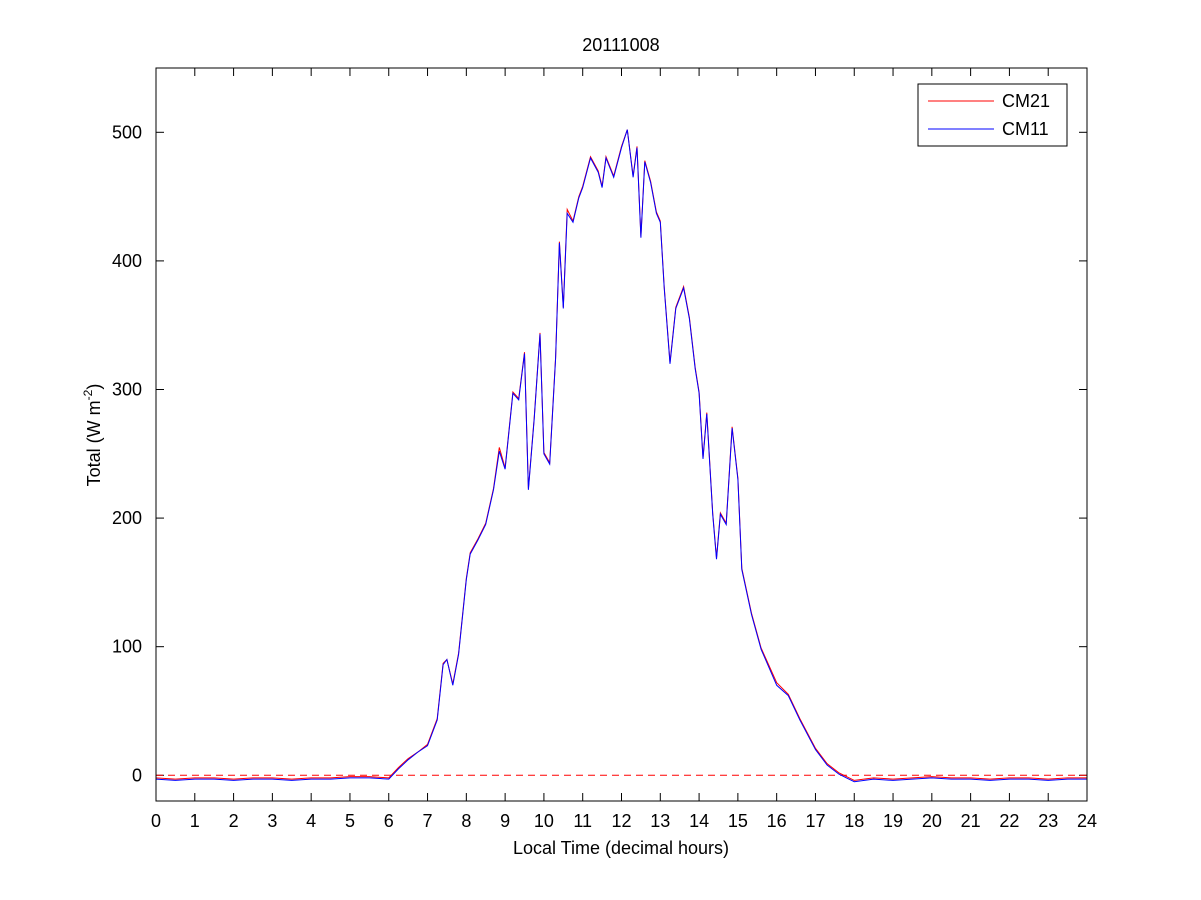 This screenshot has width=1201, height=900. What do you see at coordinates (428, 821) in the screenshot?
I see `x-tick-label: 7` at bounding box center [428, 821].